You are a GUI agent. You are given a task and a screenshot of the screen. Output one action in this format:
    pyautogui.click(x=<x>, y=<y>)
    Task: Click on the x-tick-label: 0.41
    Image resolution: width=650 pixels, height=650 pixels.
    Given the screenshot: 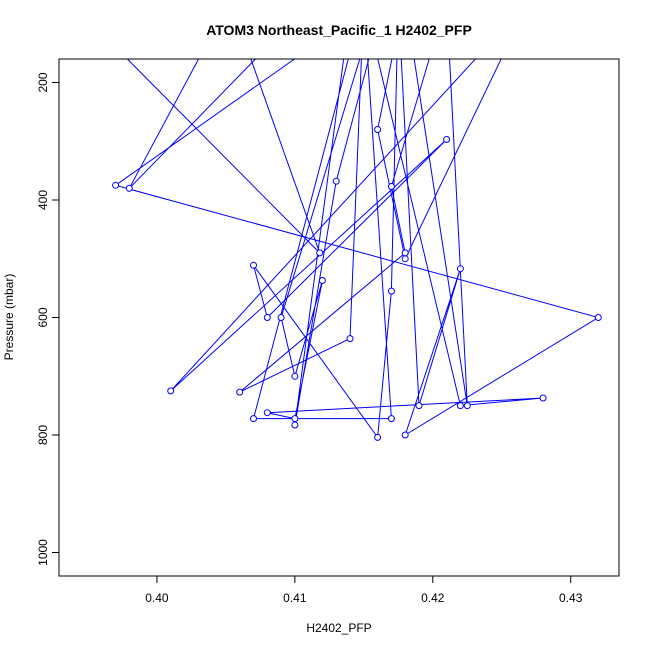 What is the action you would take?
    pyautogui.click(x=295, y=598)
    